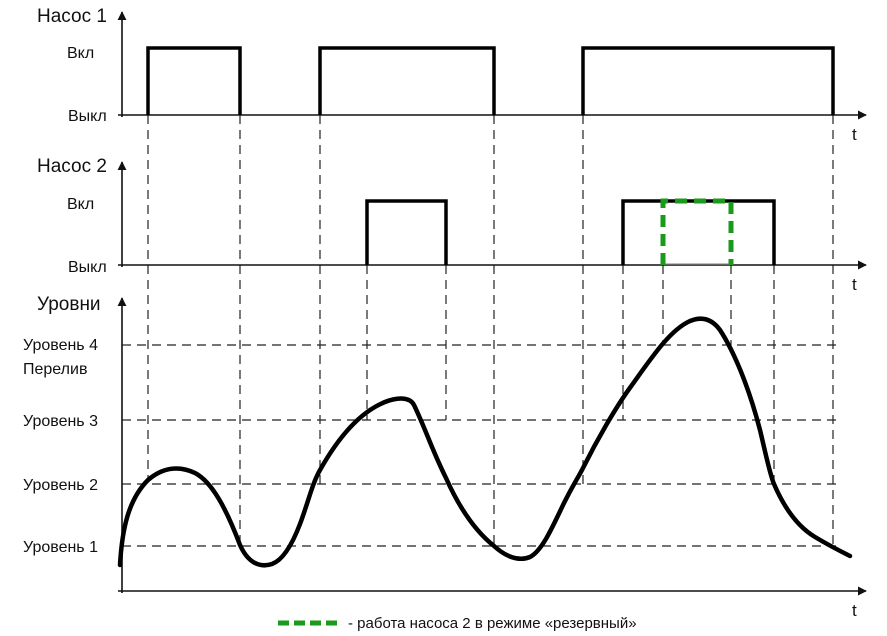 This screenshot has height=636, width=887. What do you see at coordinates (55, 369) in the screenshot?
I see `overflow-label: Перелив` at bounding box center [55, 369].